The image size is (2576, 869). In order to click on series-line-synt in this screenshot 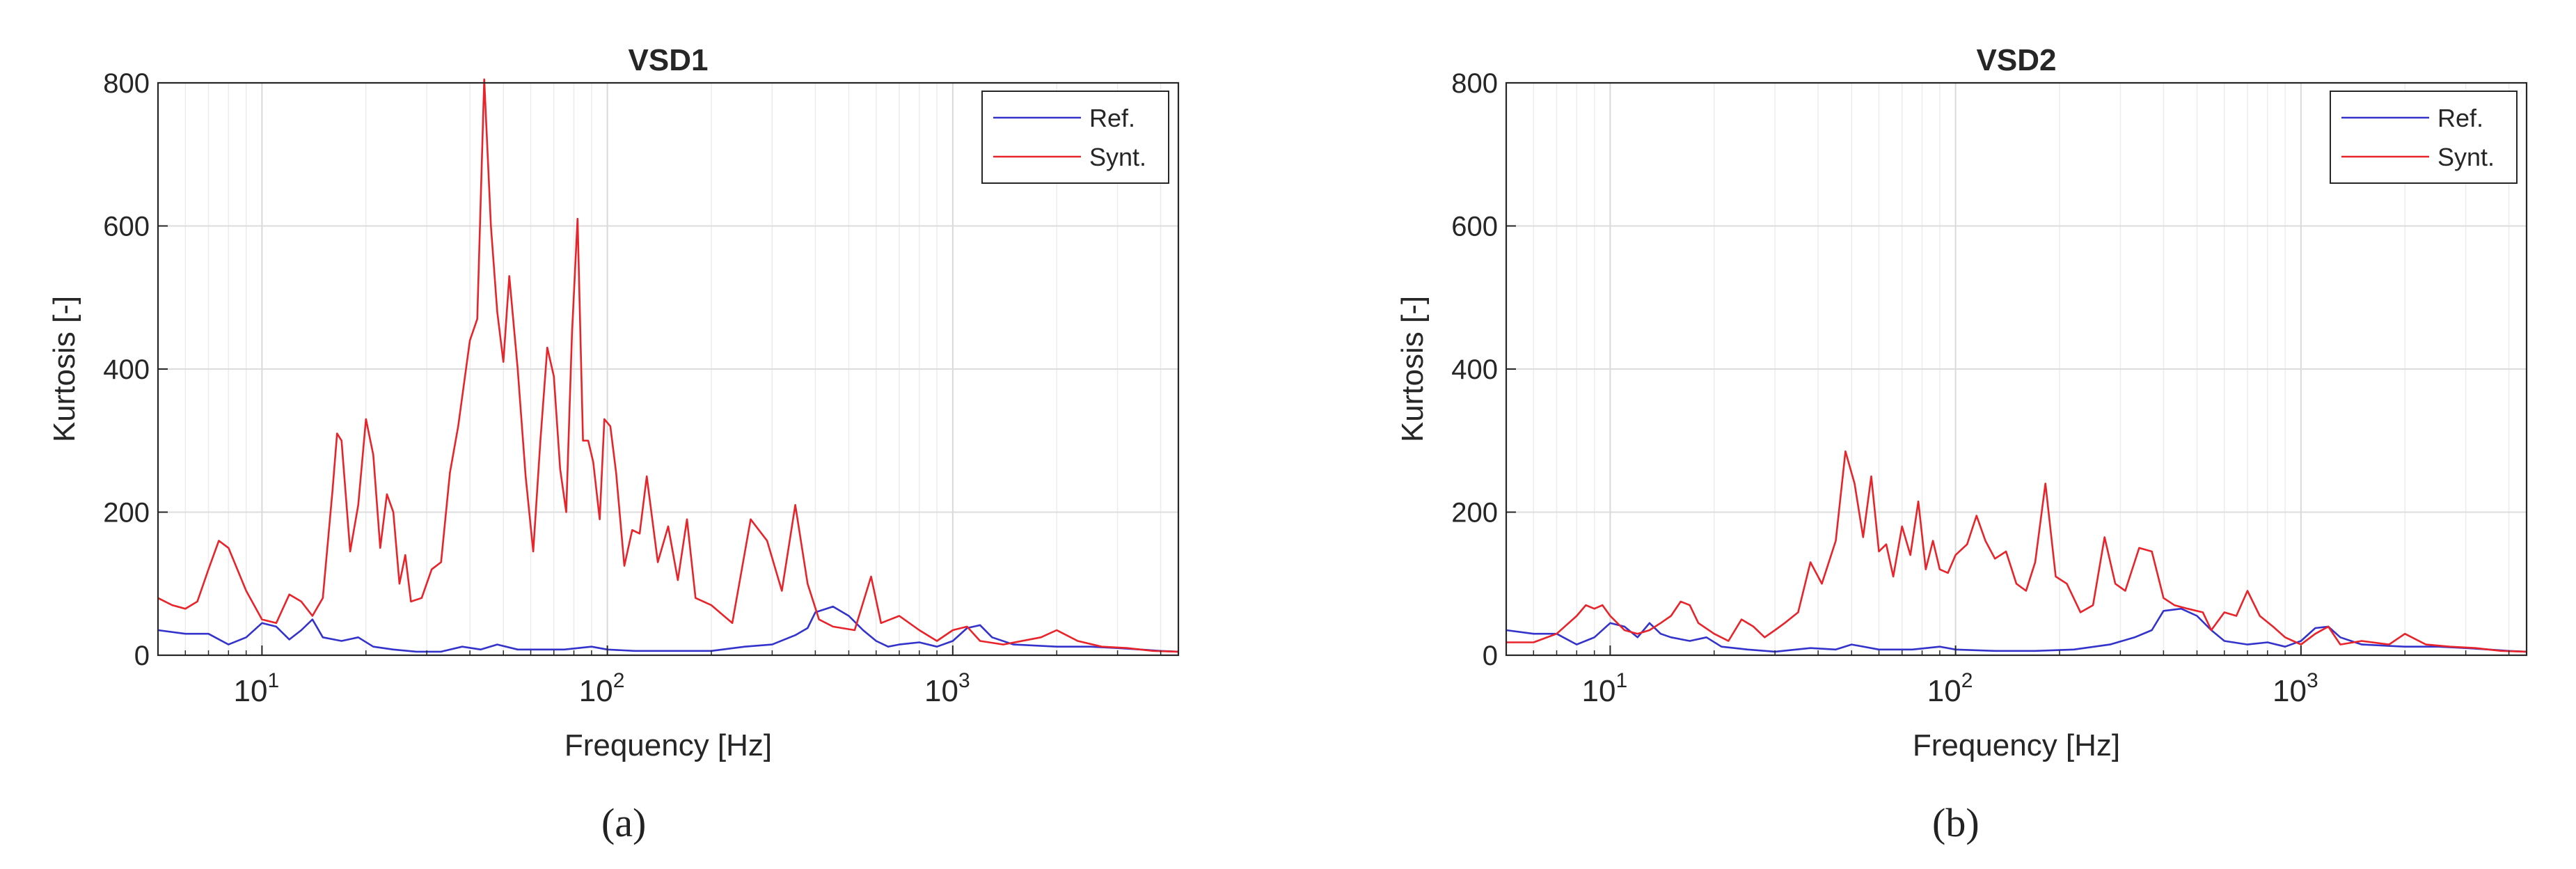, I will do `click(2016, 551)`.